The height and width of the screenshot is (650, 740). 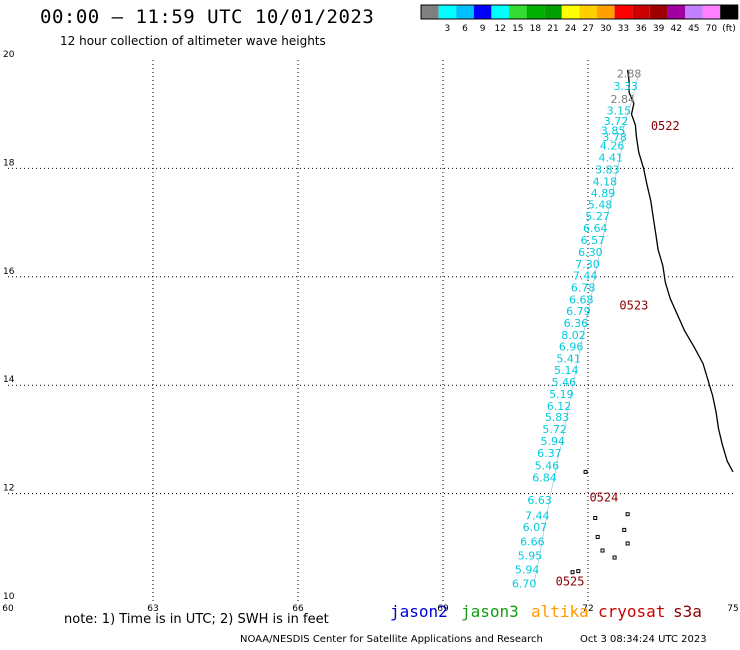 I want to click on wave-height-label: 6.57, so click(x=593, y=240).